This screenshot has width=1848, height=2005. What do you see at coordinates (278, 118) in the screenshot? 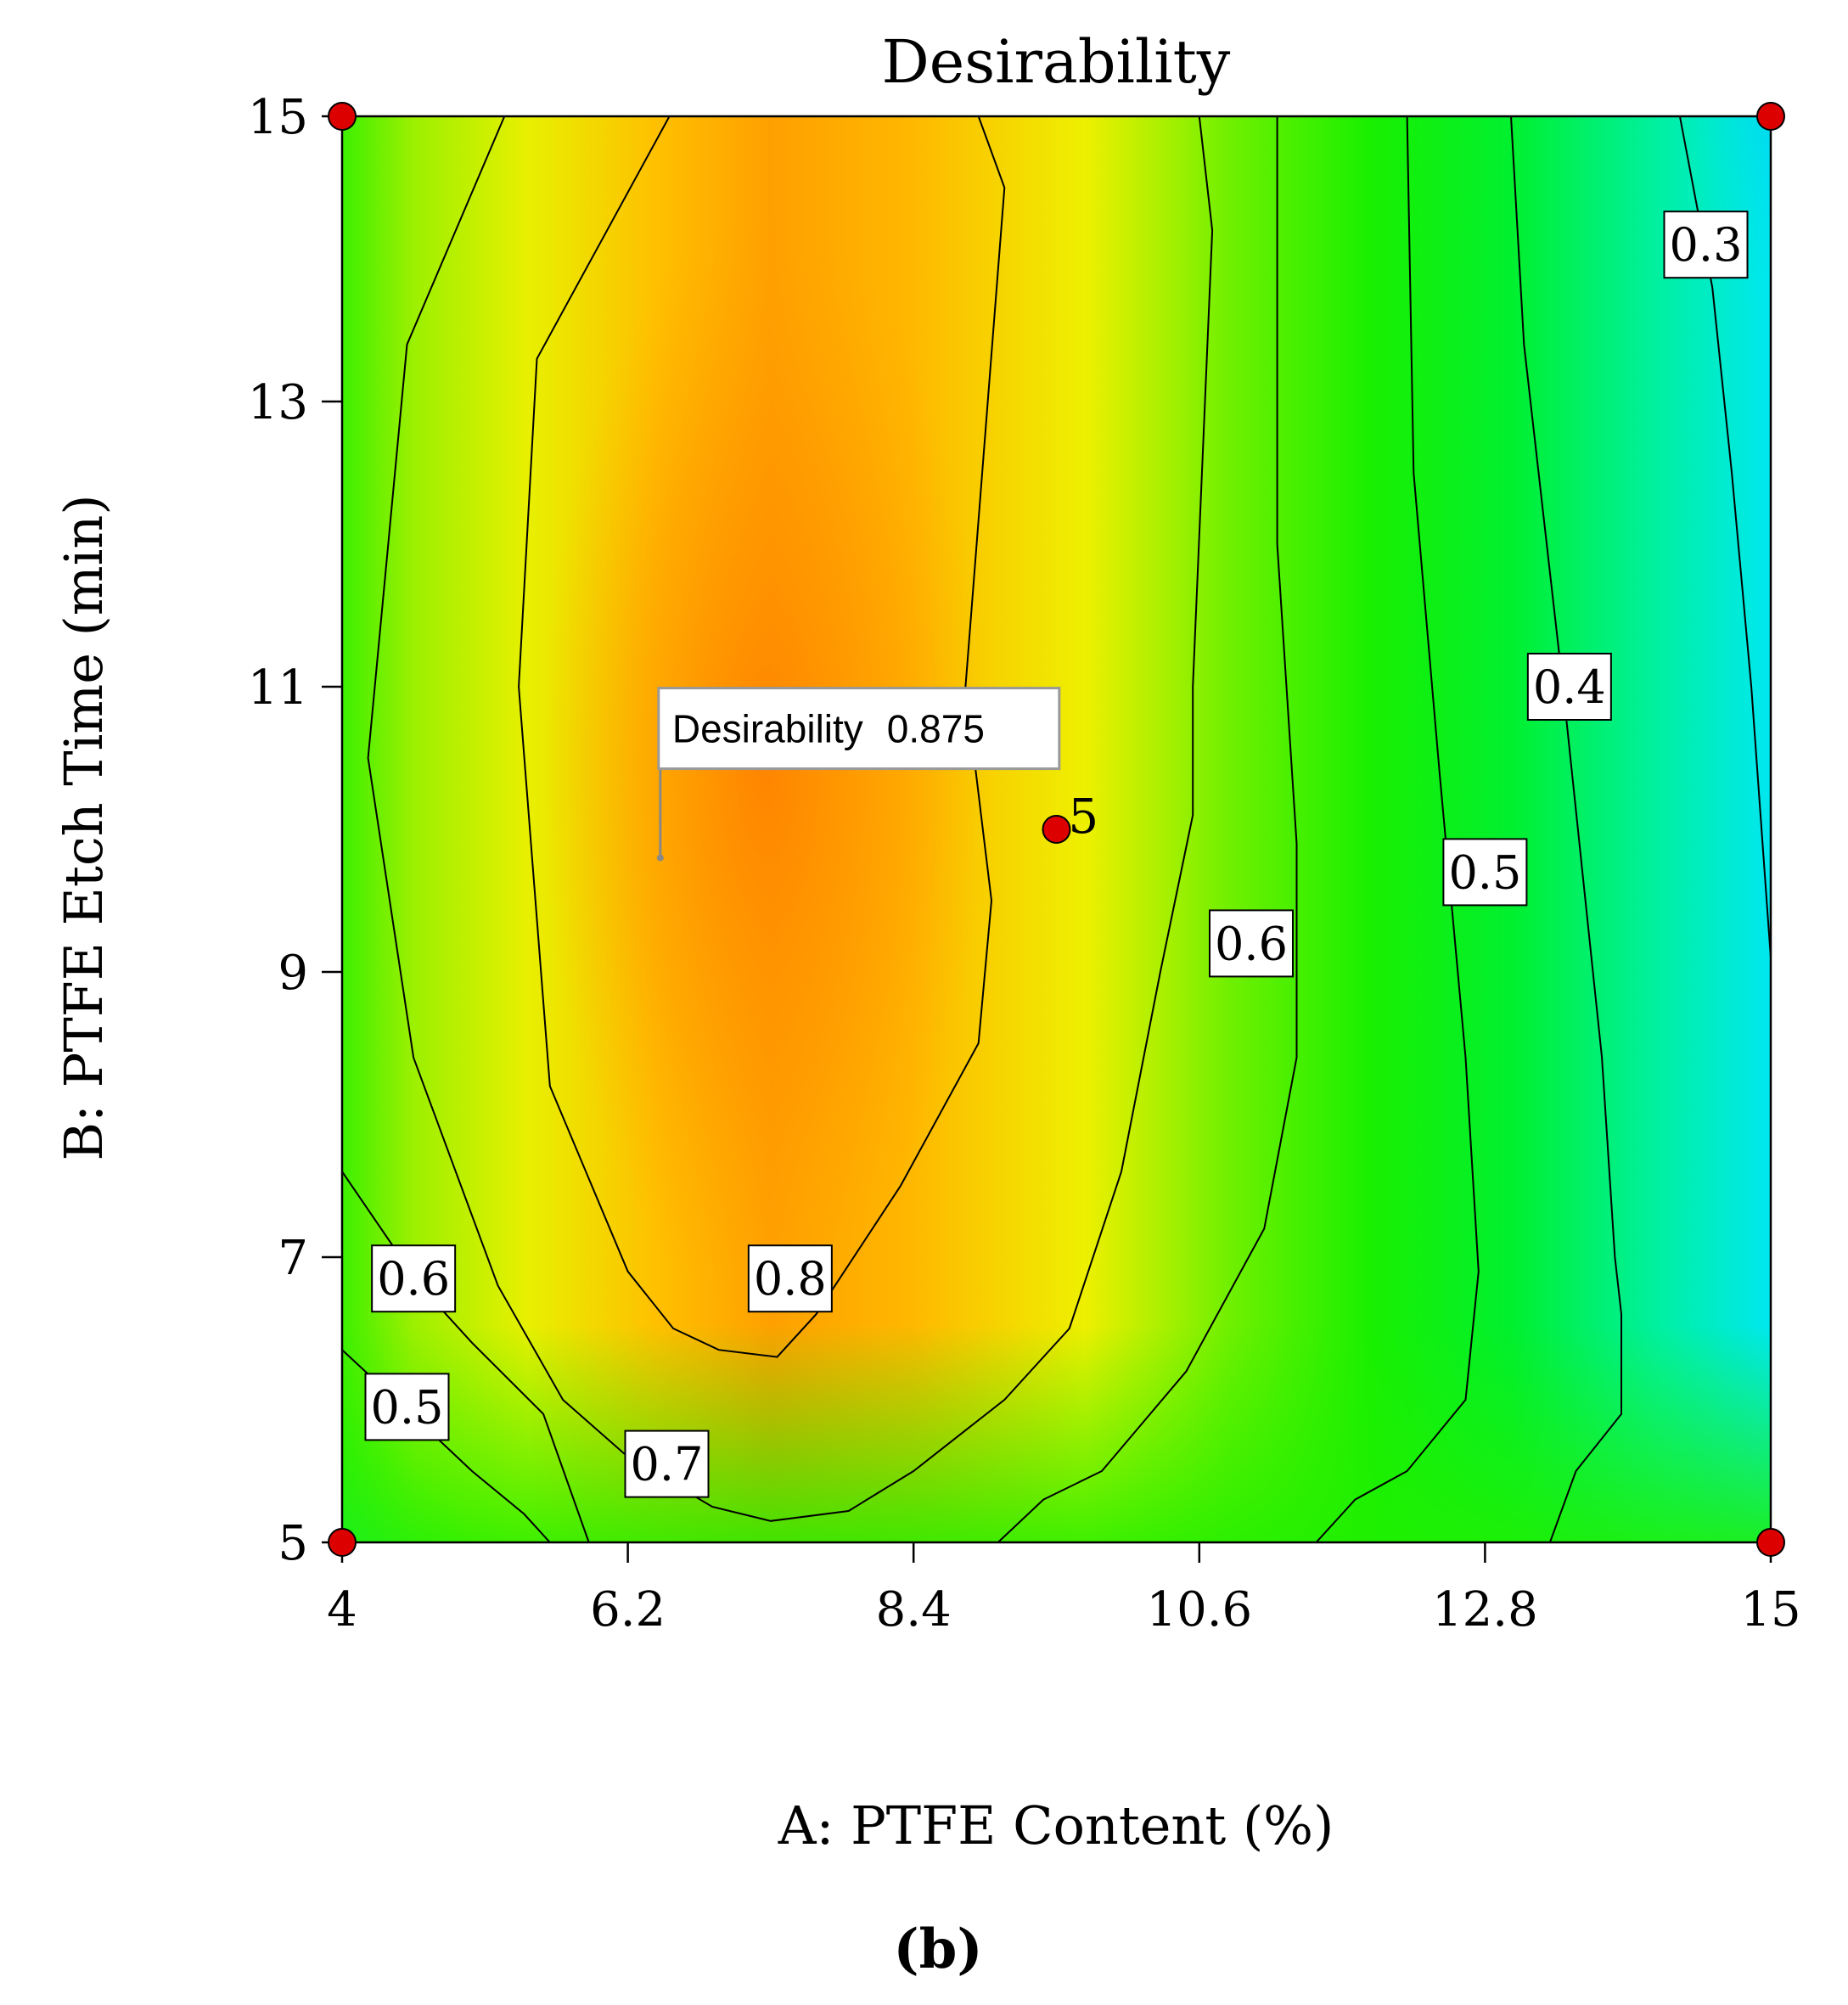
I see `y-tick-label: 15` at bounding box center [278, 118].